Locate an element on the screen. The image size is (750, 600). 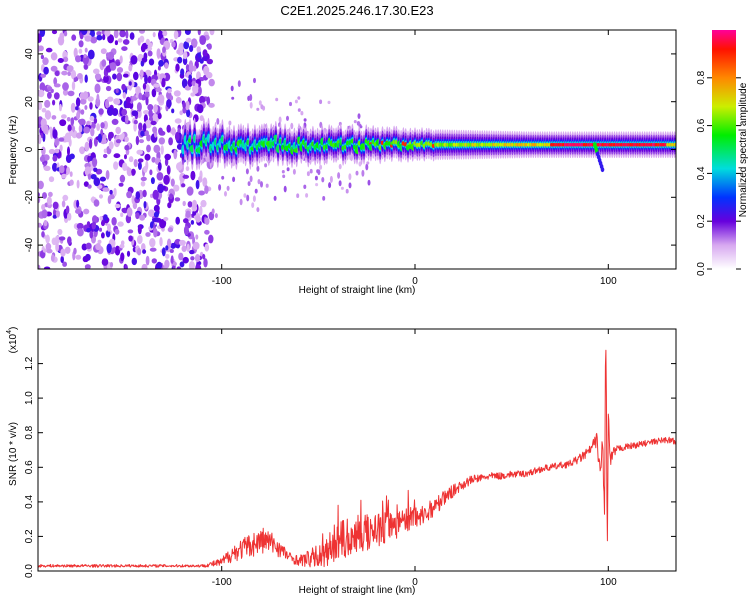
snr-ytick-label: 1.0 is located at coordinates (29, 398).